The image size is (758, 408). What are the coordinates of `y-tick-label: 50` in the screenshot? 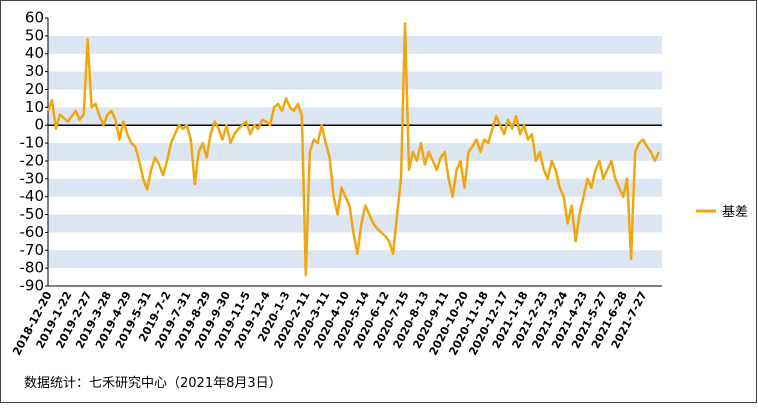 It's located at (34, 35).